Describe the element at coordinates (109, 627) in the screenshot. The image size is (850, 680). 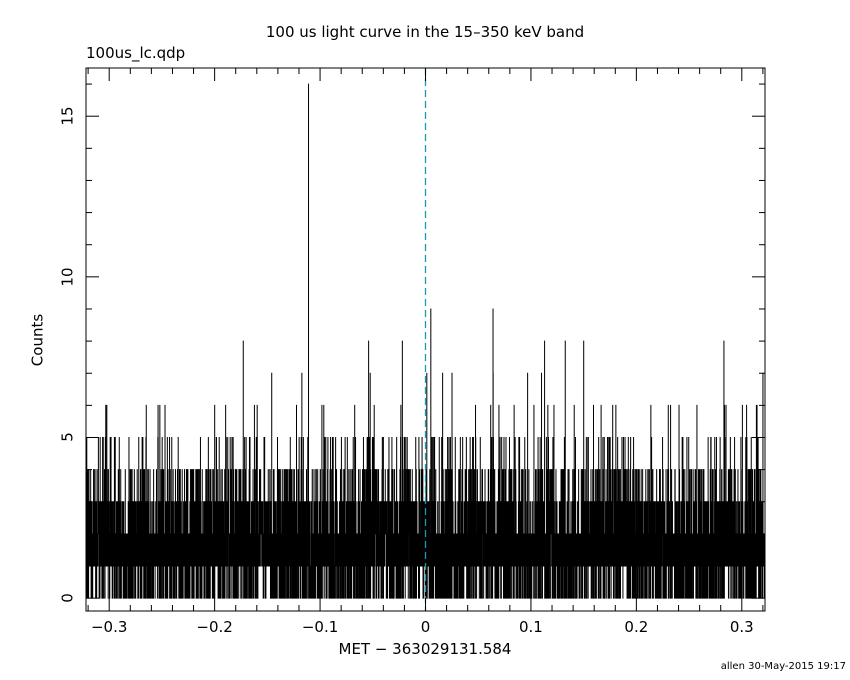
I see `x-tick-label: −0.3` at that location.